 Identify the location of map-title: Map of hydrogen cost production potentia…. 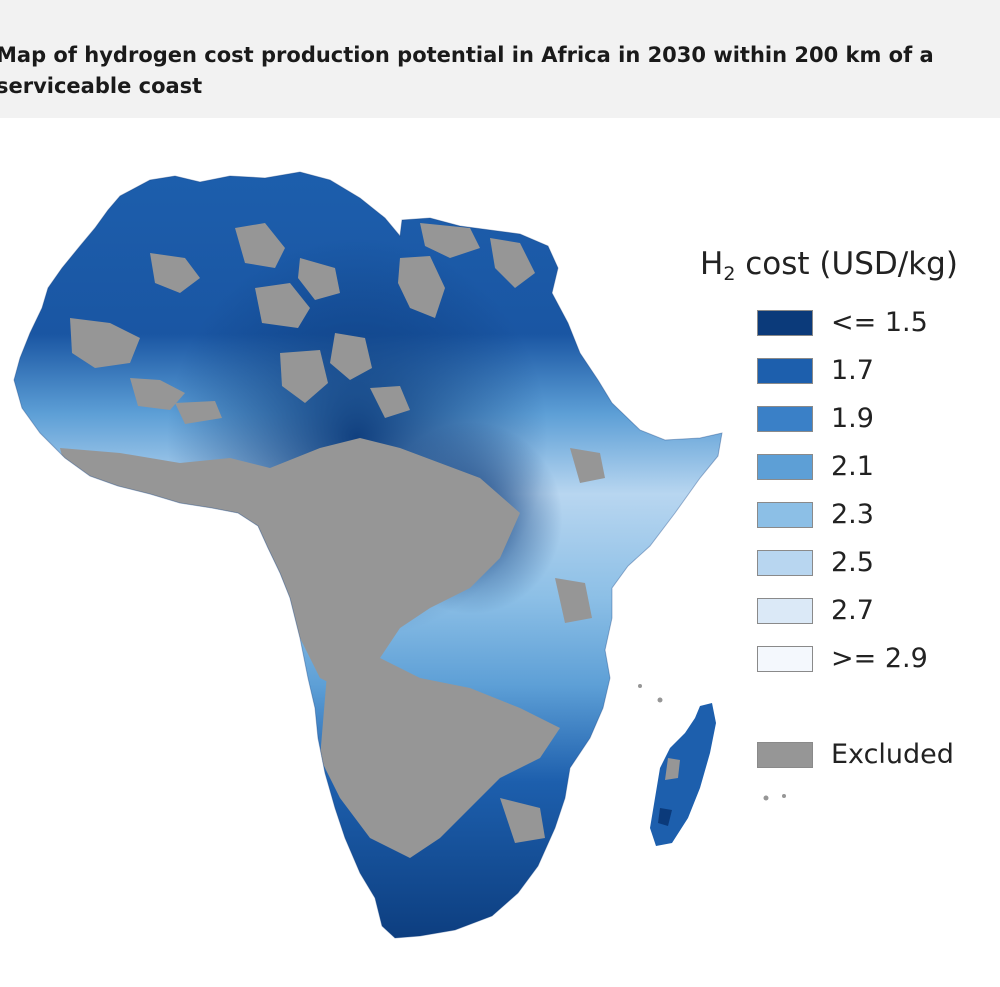
(467, 70).